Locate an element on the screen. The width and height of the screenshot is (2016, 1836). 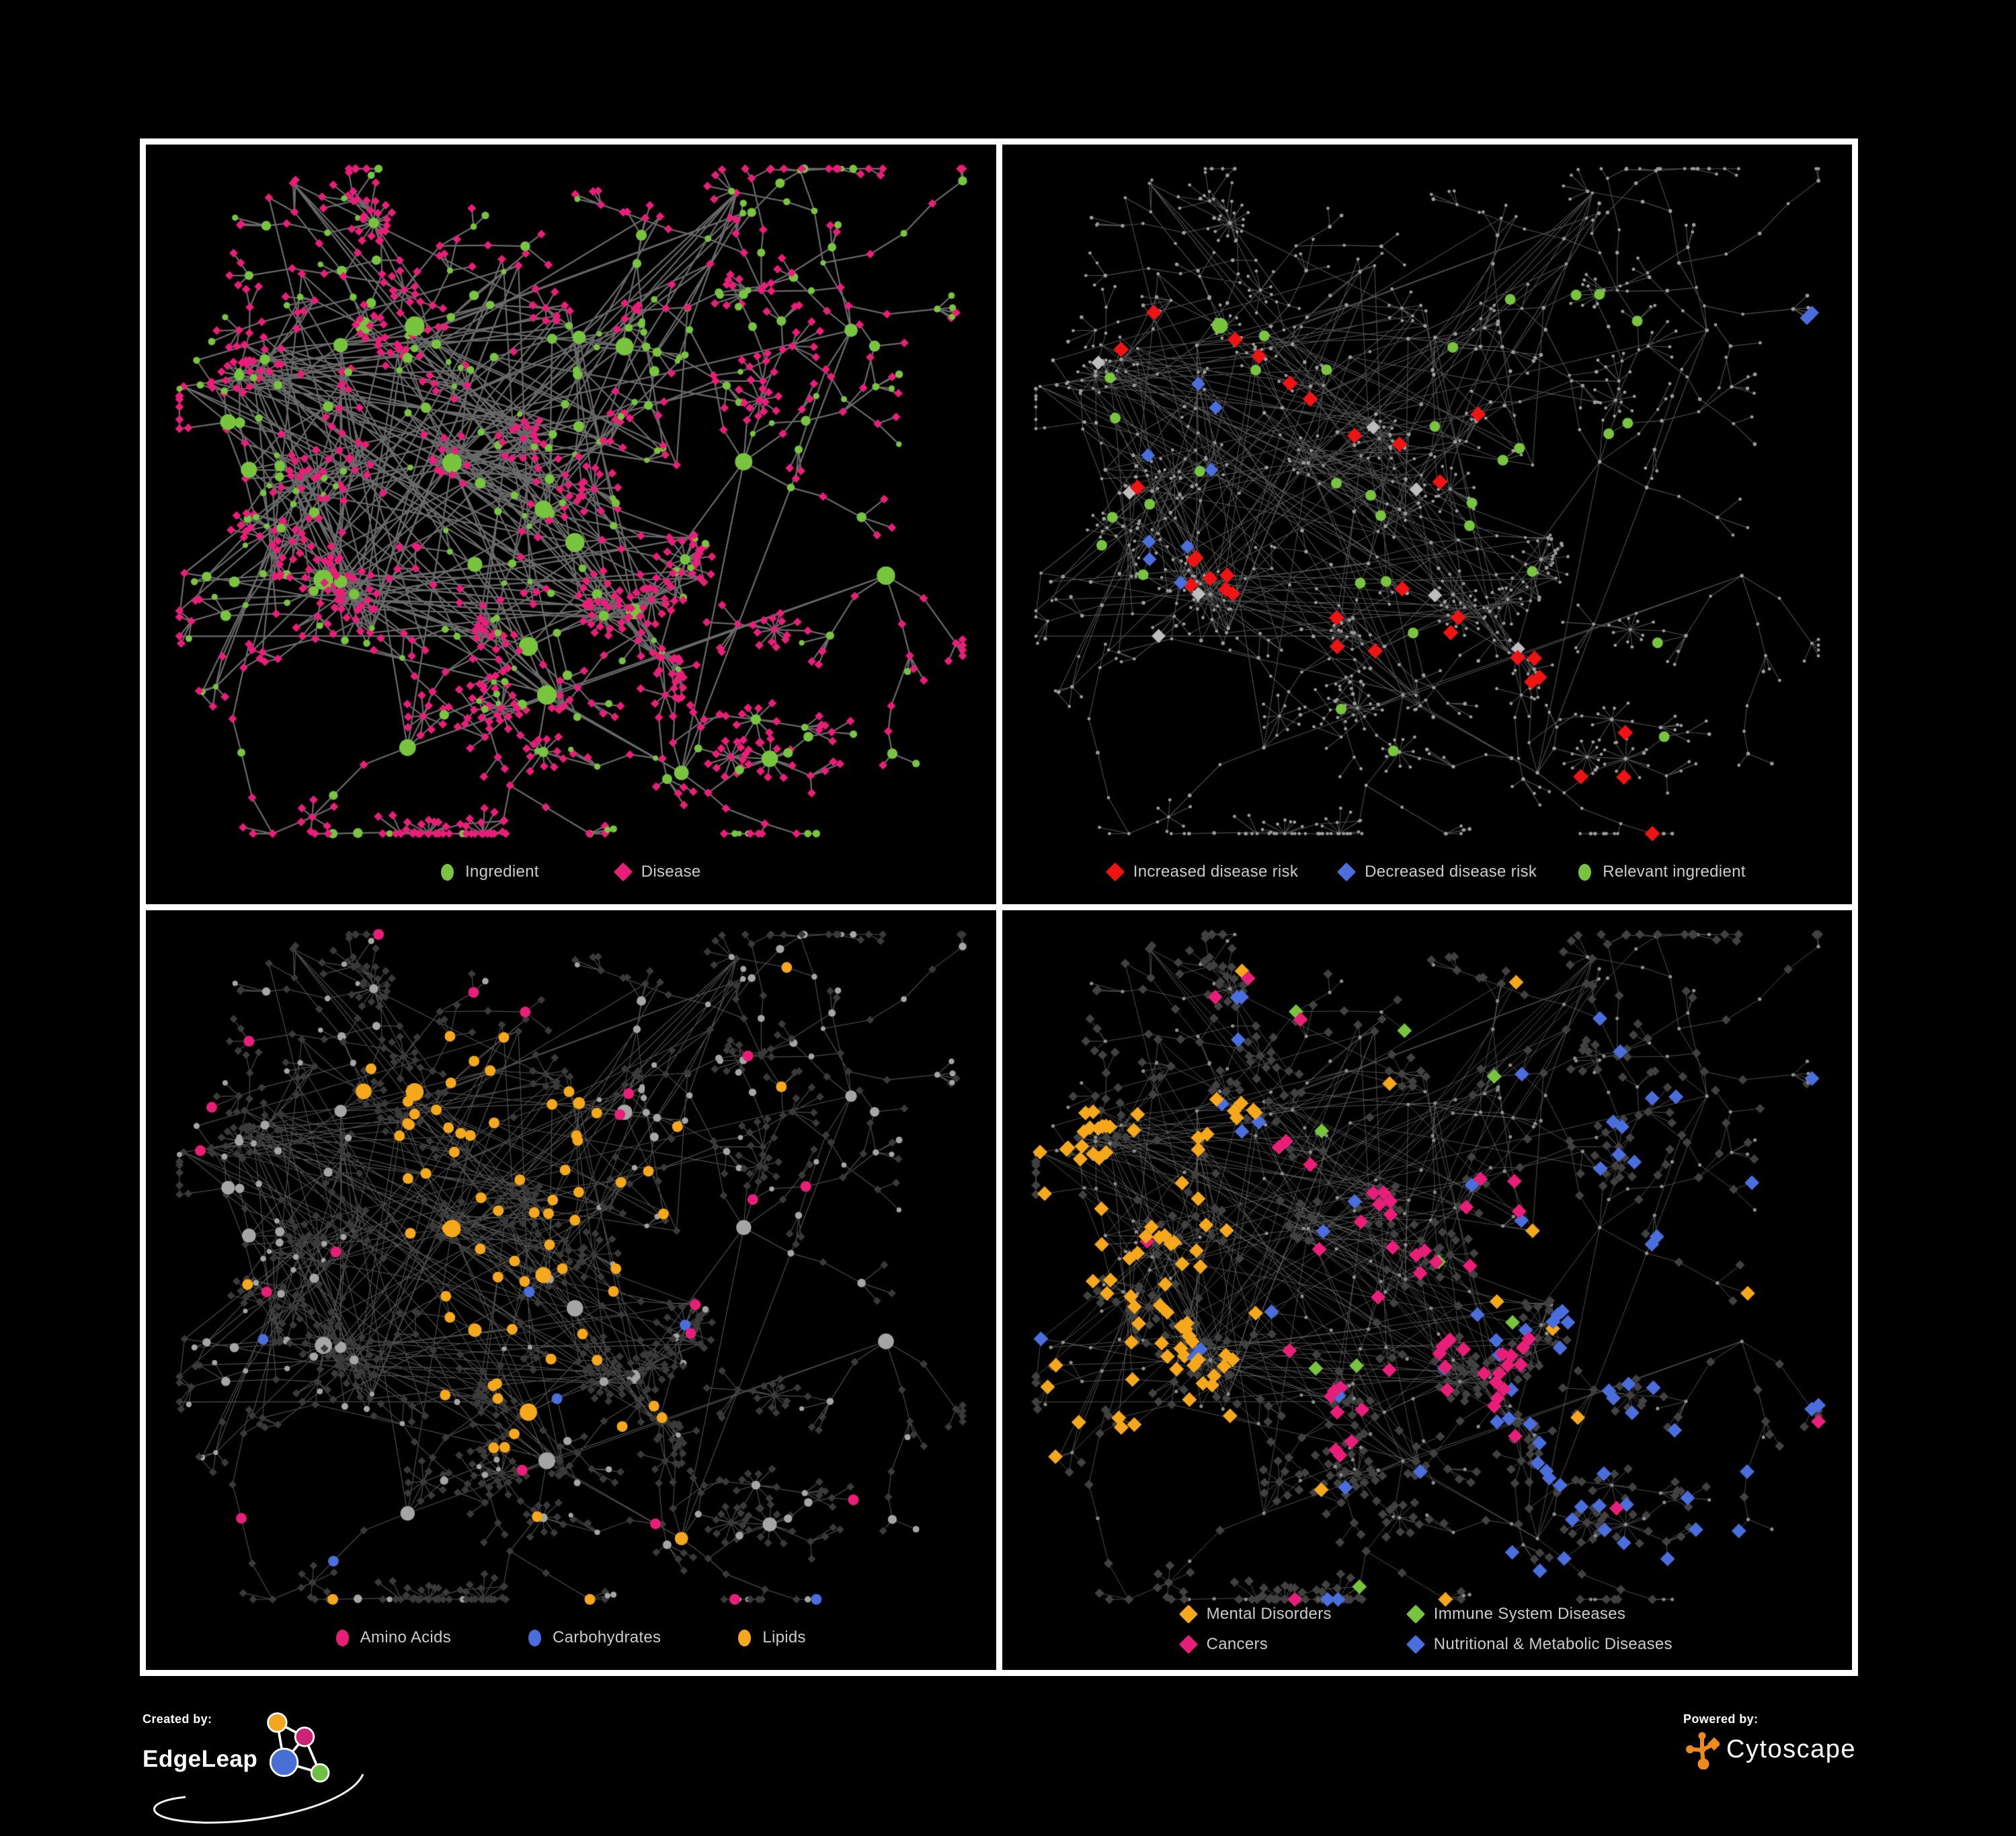
created-by-label: Created by: is located at coordinates (177, 1719).